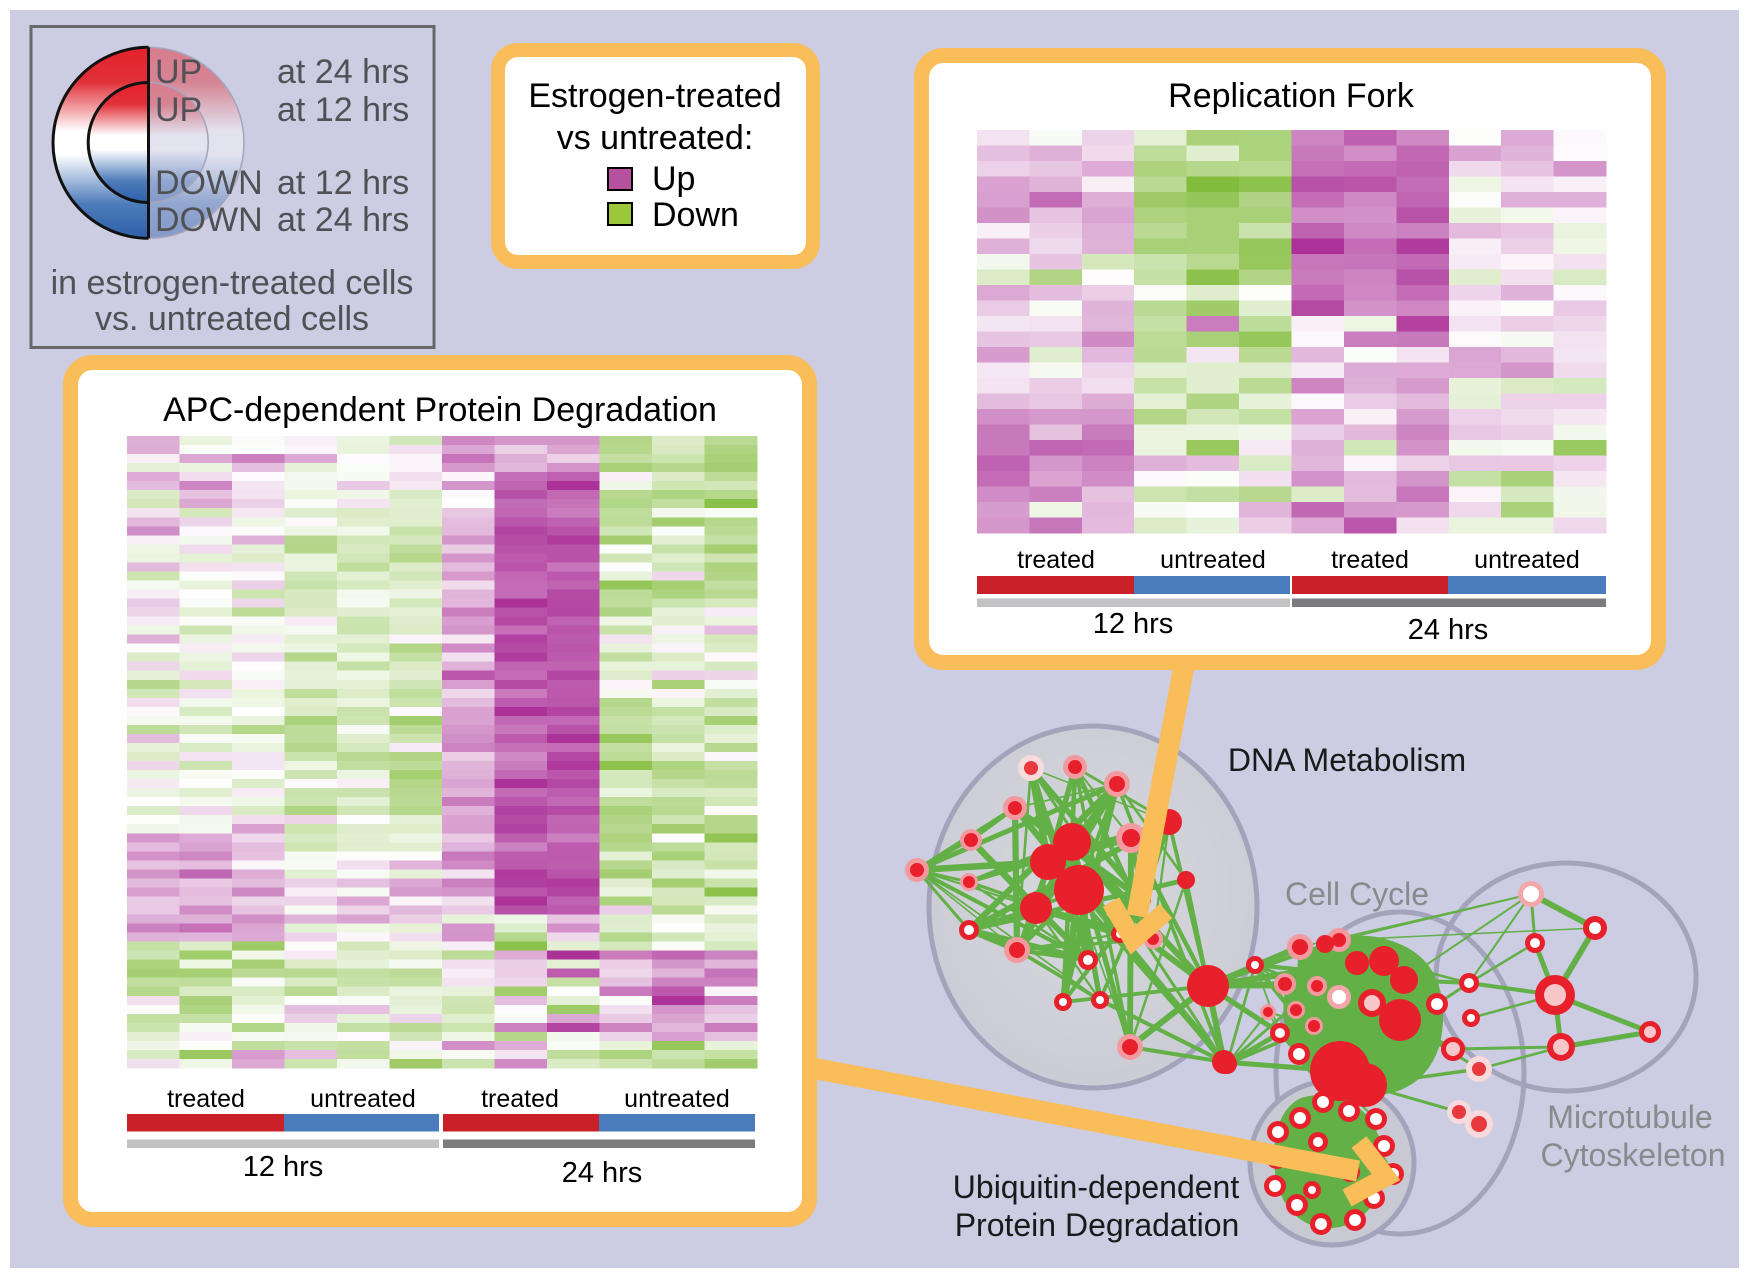 This screenshot has height=1279, width=1750. What do you see at coordinates (1633, 1155) in the screenshot?
I see `svg-text: Cytoskeleton` at bounding box center [1633, 1155].